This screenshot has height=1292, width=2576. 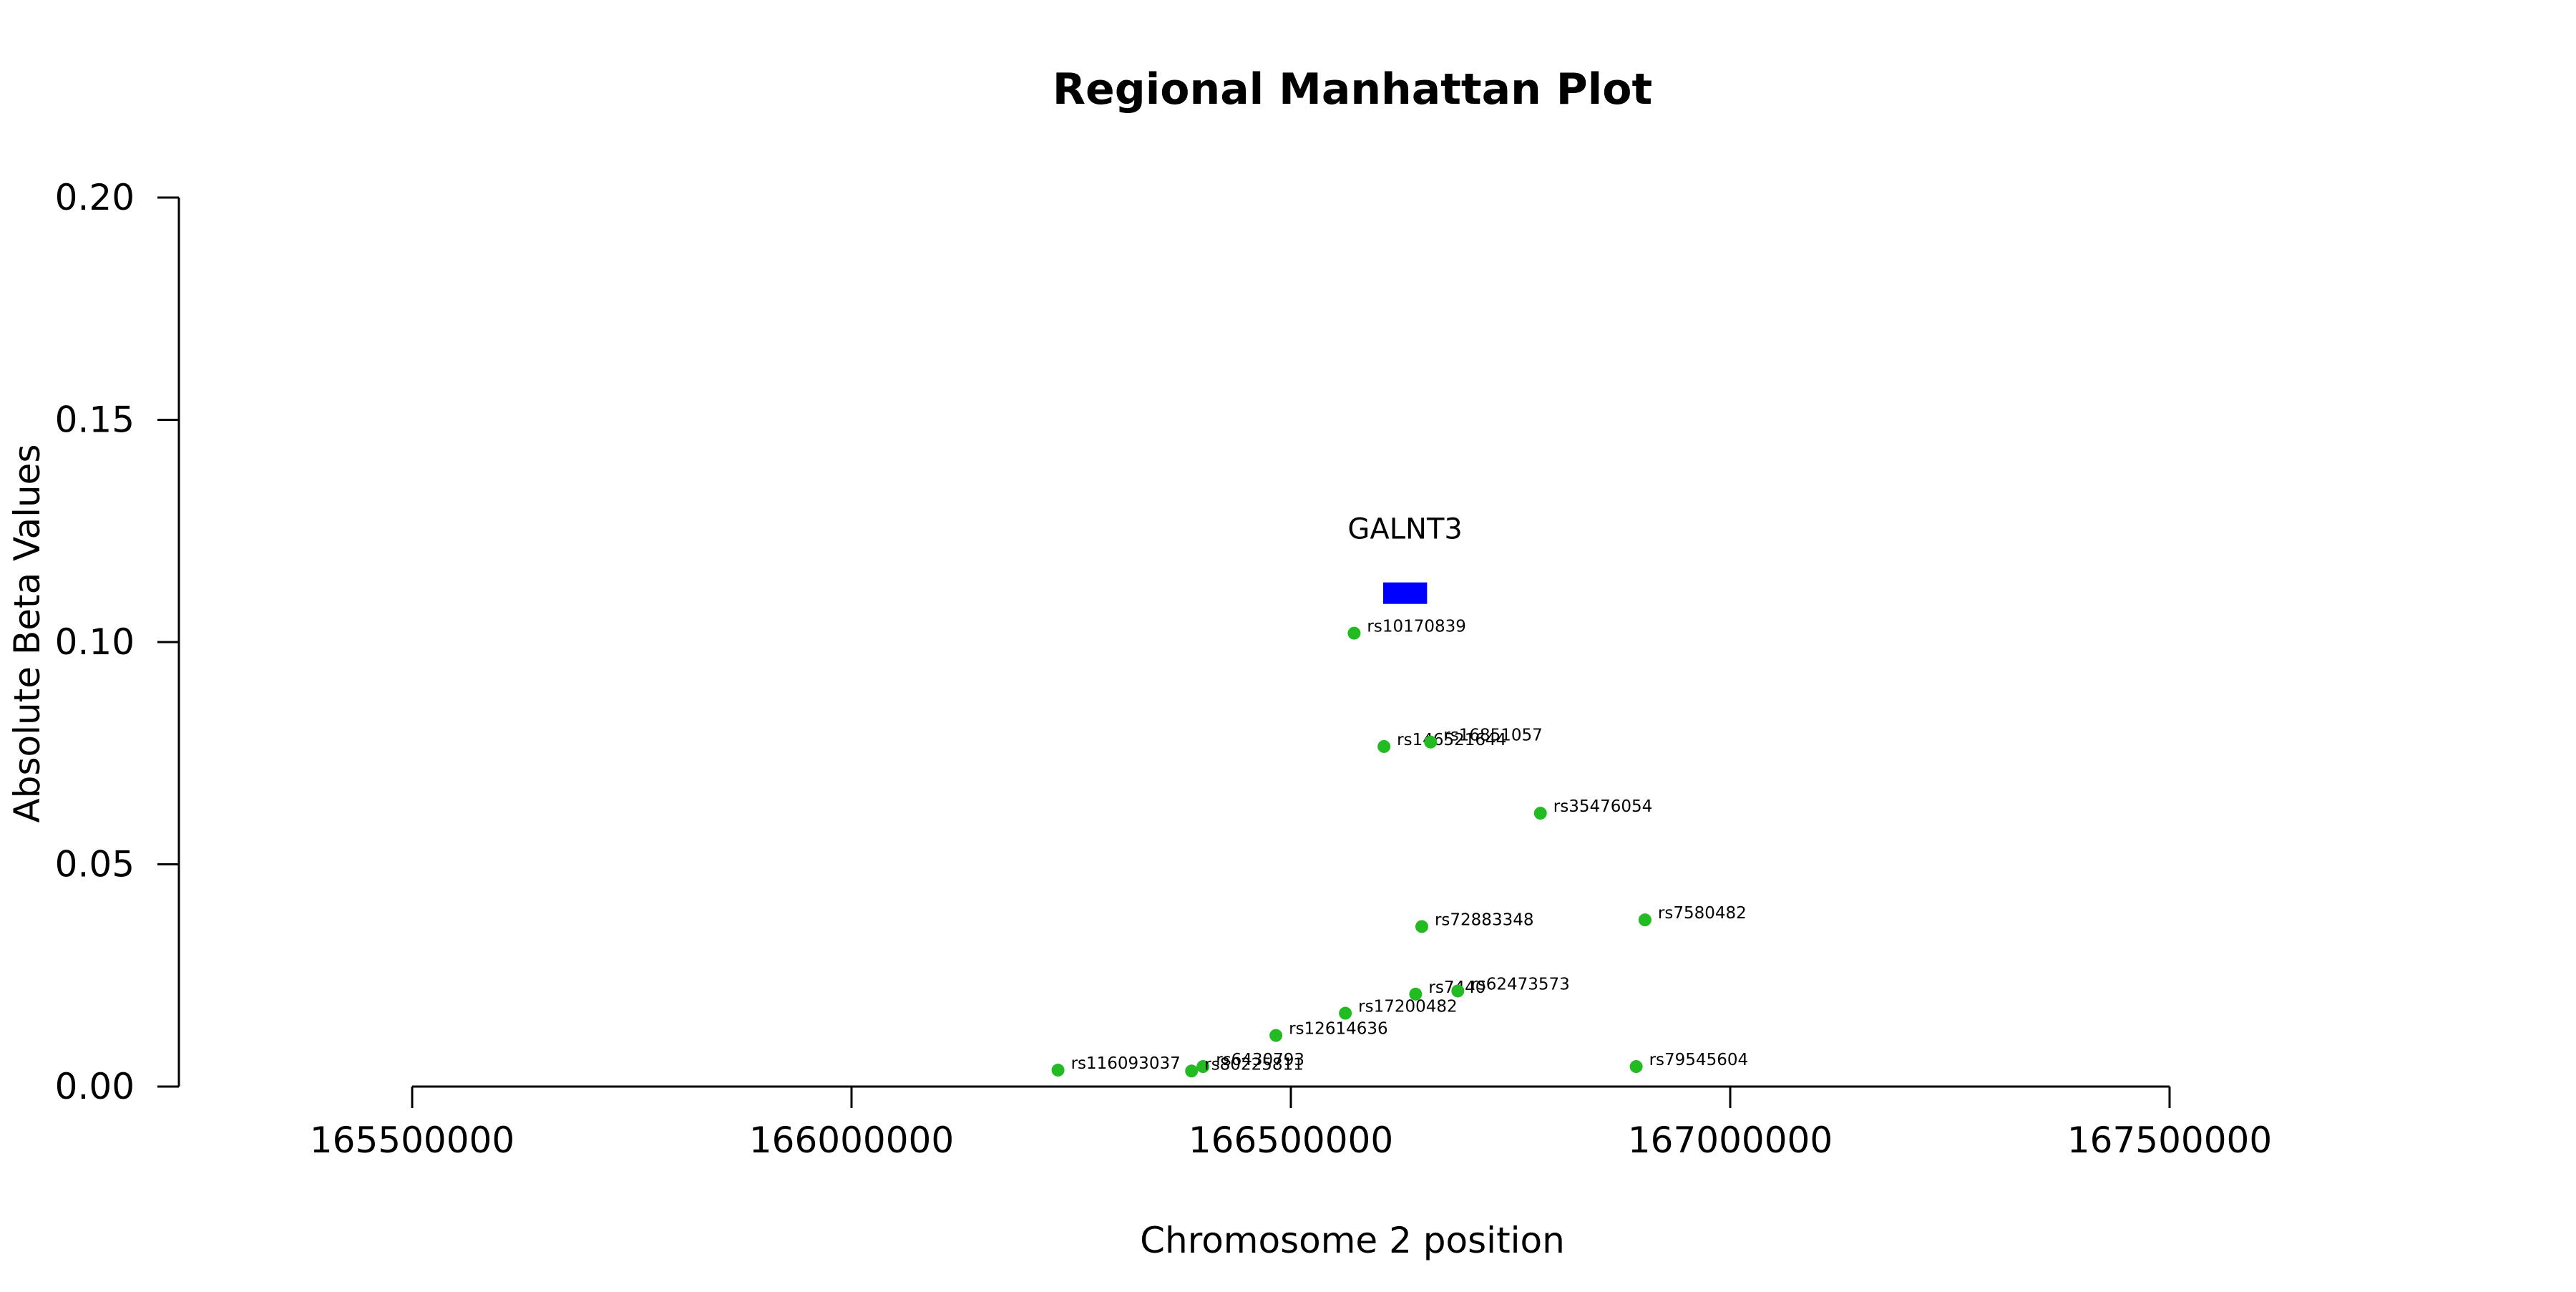 What do you see at coordinates (1730, 1140) in the screenshot?
I see `x-tick-label: 167000000` at bounding box center [1730, 1140].